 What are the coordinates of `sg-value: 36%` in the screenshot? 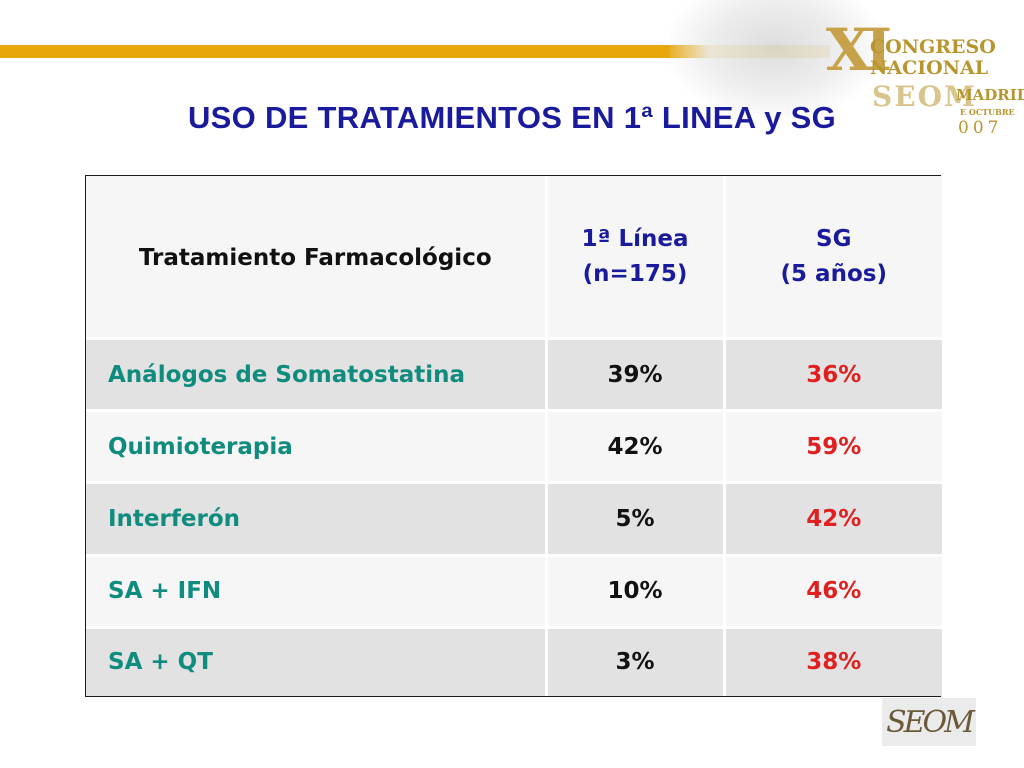 It's located at (833, 375).